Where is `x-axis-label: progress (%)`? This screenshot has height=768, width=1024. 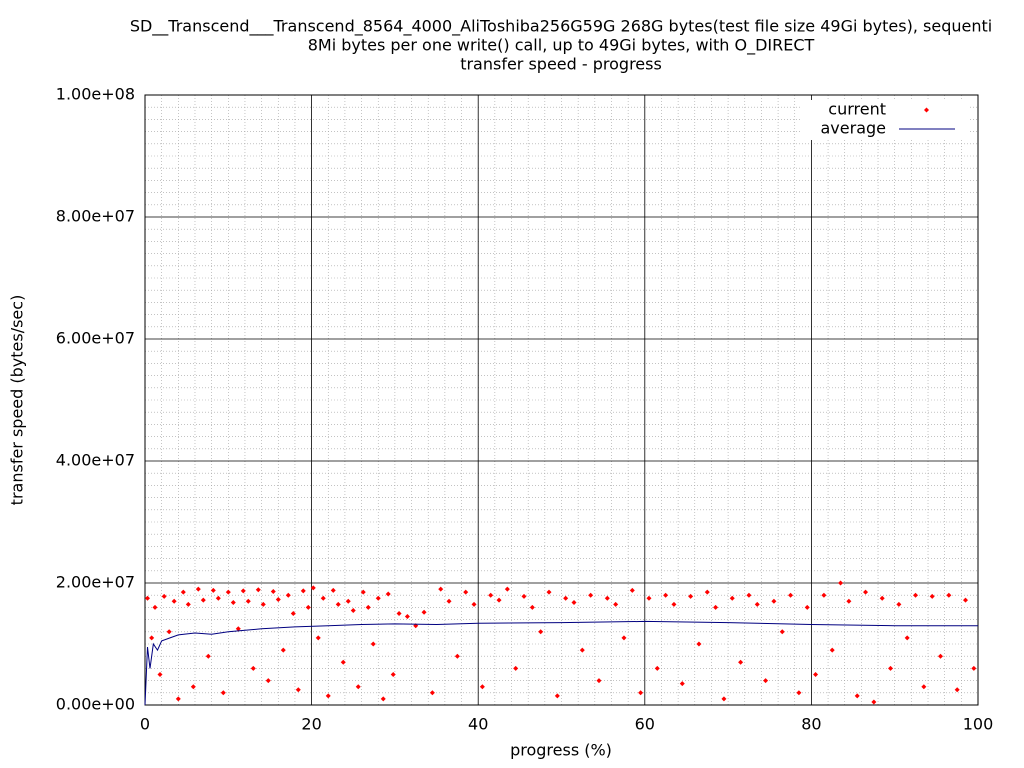 x-axis-label: progress (%) is located at coordinates (561, 750).